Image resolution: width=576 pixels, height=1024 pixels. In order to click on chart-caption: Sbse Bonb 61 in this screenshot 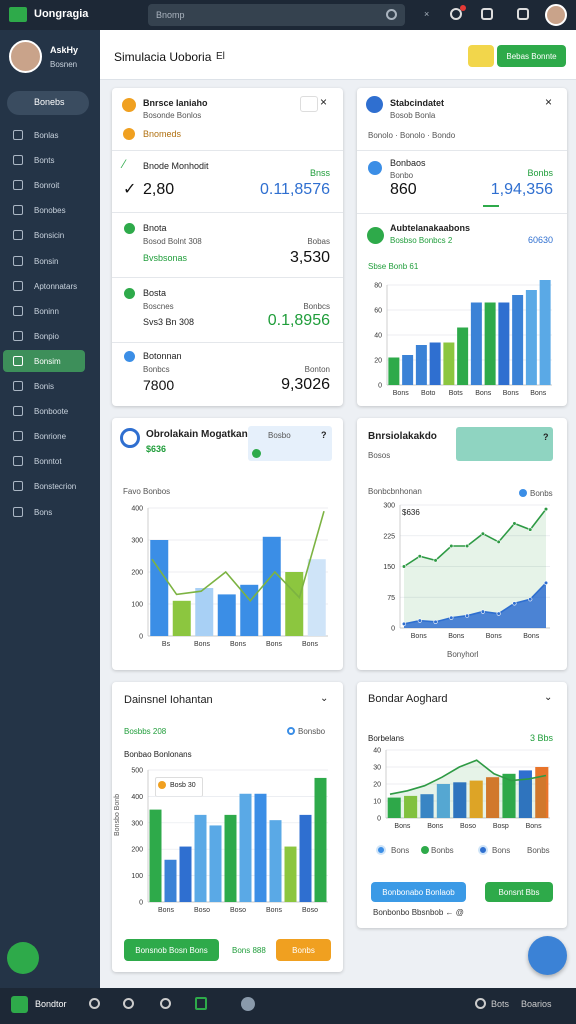, I will do `click(393, 266)`.